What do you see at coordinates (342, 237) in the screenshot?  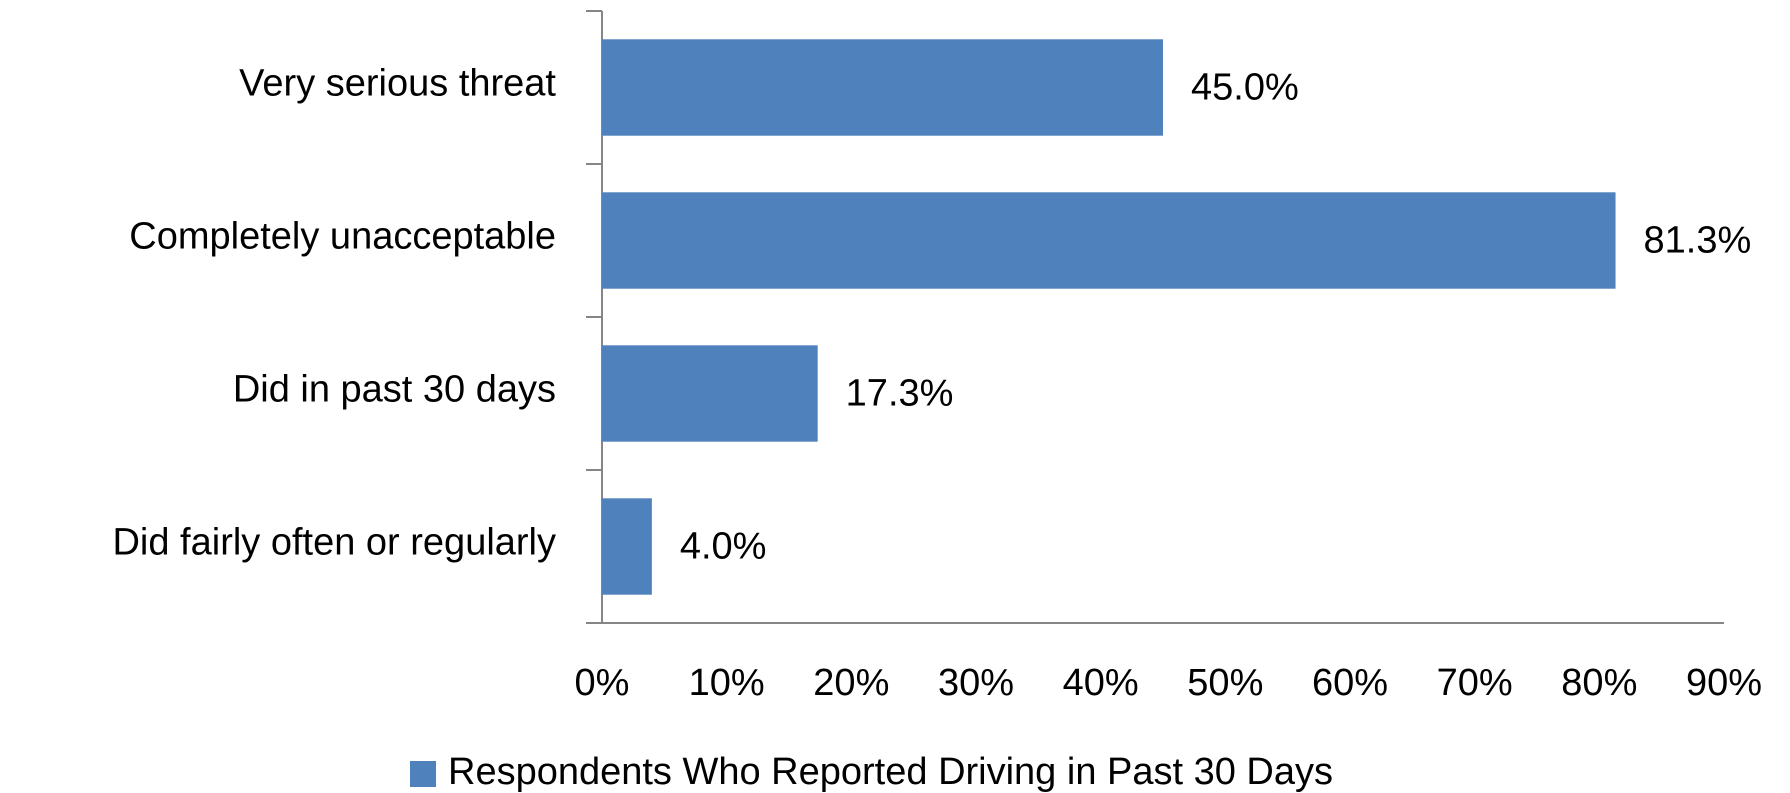 I see `y-tick-label: Completely unacceptable` at bounding box center [342, 237].